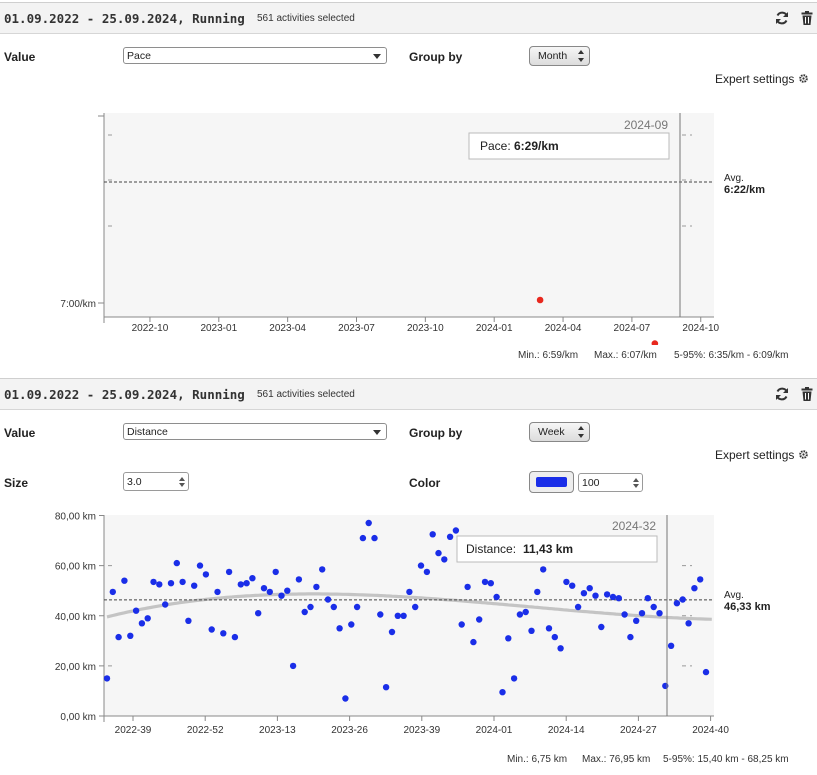 This screenshot has height=775, width=817. Describe the element at coordinates (557, 549) in the screenshot. I see `tooltip-box` at that location.